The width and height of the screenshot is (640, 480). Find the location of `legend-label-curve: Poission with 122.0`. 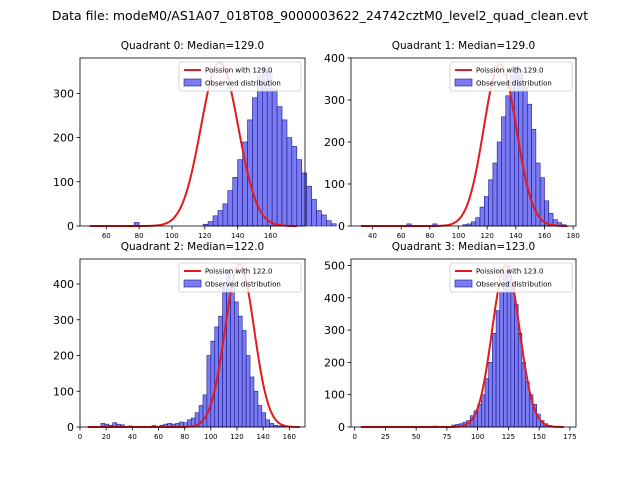

legend-label-curve: Poission with 122.0 is located at coordinates (239, 272).